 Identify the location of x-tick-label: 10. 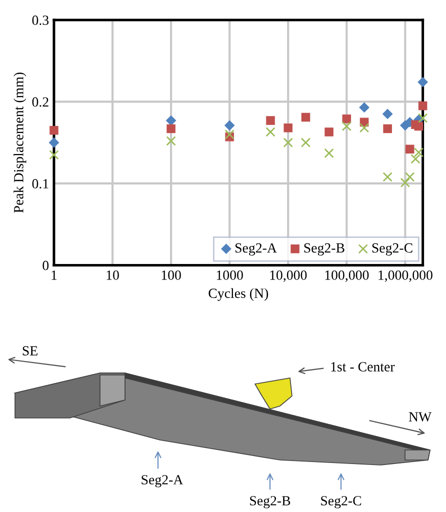
(112, 275).